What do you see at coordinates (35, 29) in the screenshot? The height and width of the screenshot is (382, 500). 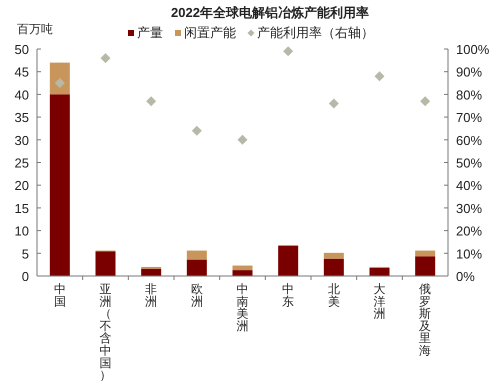 I see `y-axis-title: 百万吨` at bounding box center [35, 29].